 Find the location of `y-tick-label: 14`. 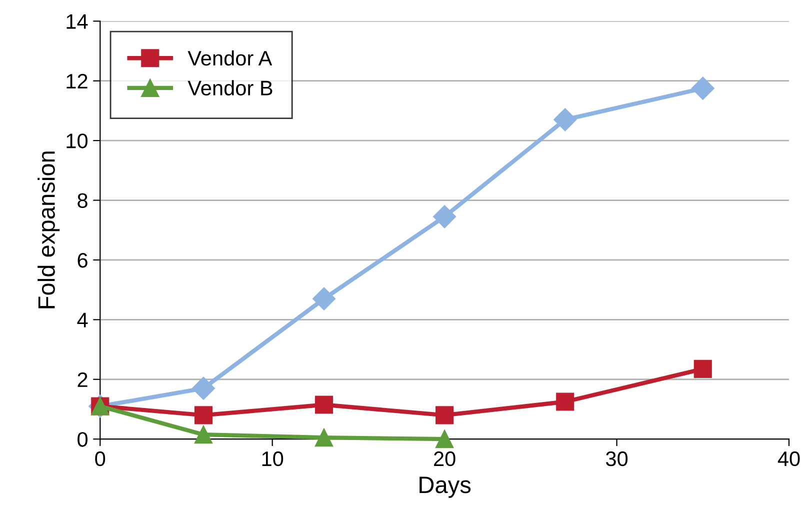

y-tick-label: 14 is located at coordinates (77, 21).